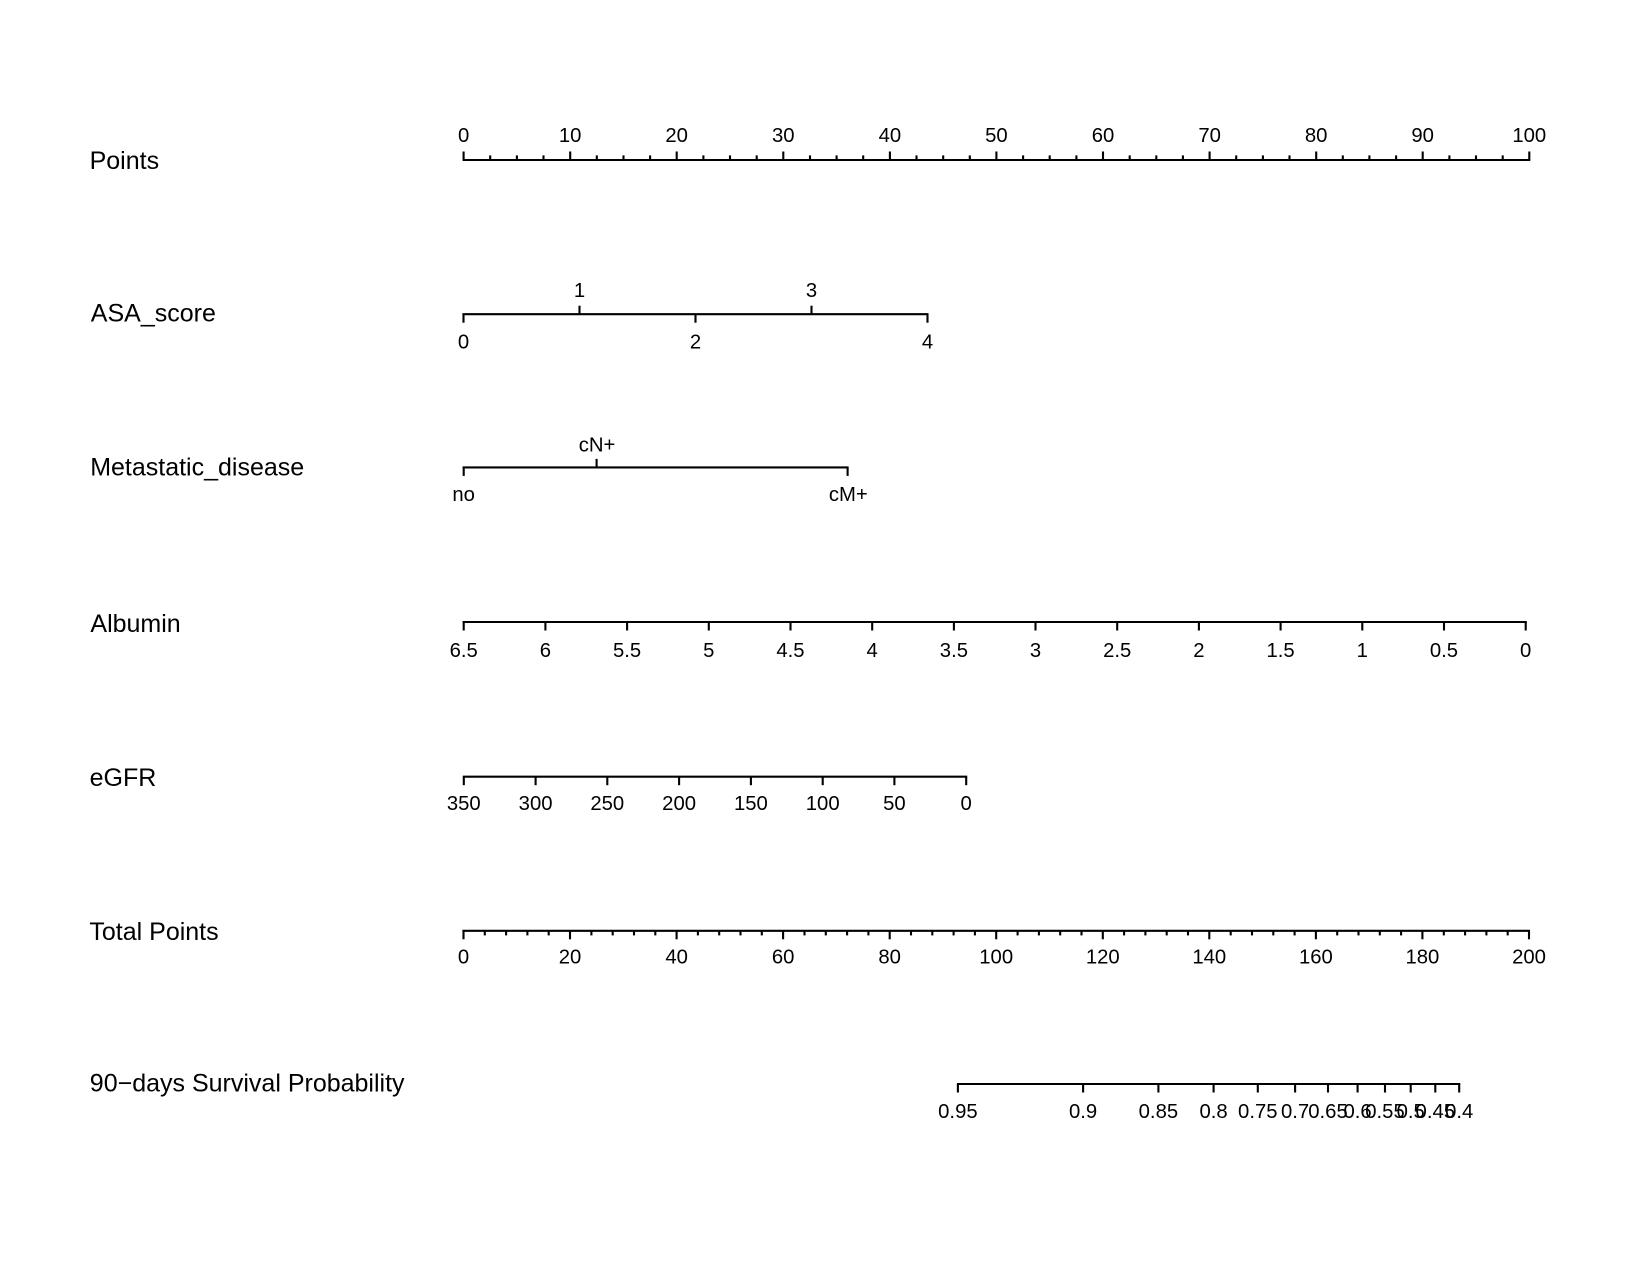 The width and height of the screenshot is (1650, 1275). Describe the element at coordinates (1422, 957) in the screenshot. I see `svg-text: 180` at that location.